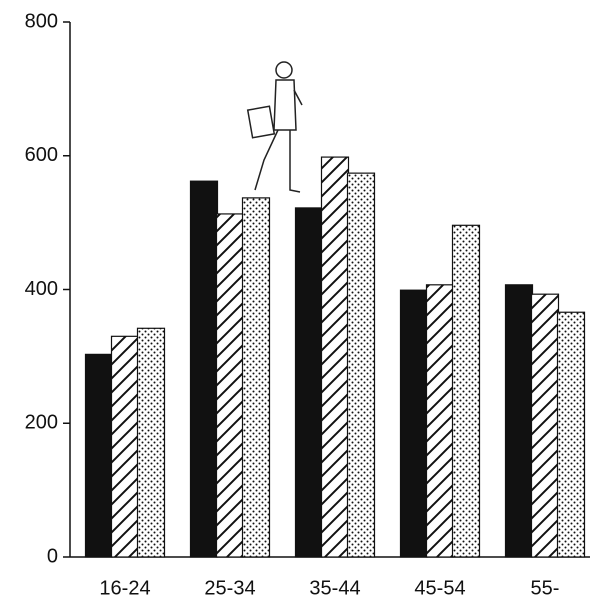  Describe the element at coordinates (41, 423) in the screenshot. I see `y-tick-label: 200` at that location.